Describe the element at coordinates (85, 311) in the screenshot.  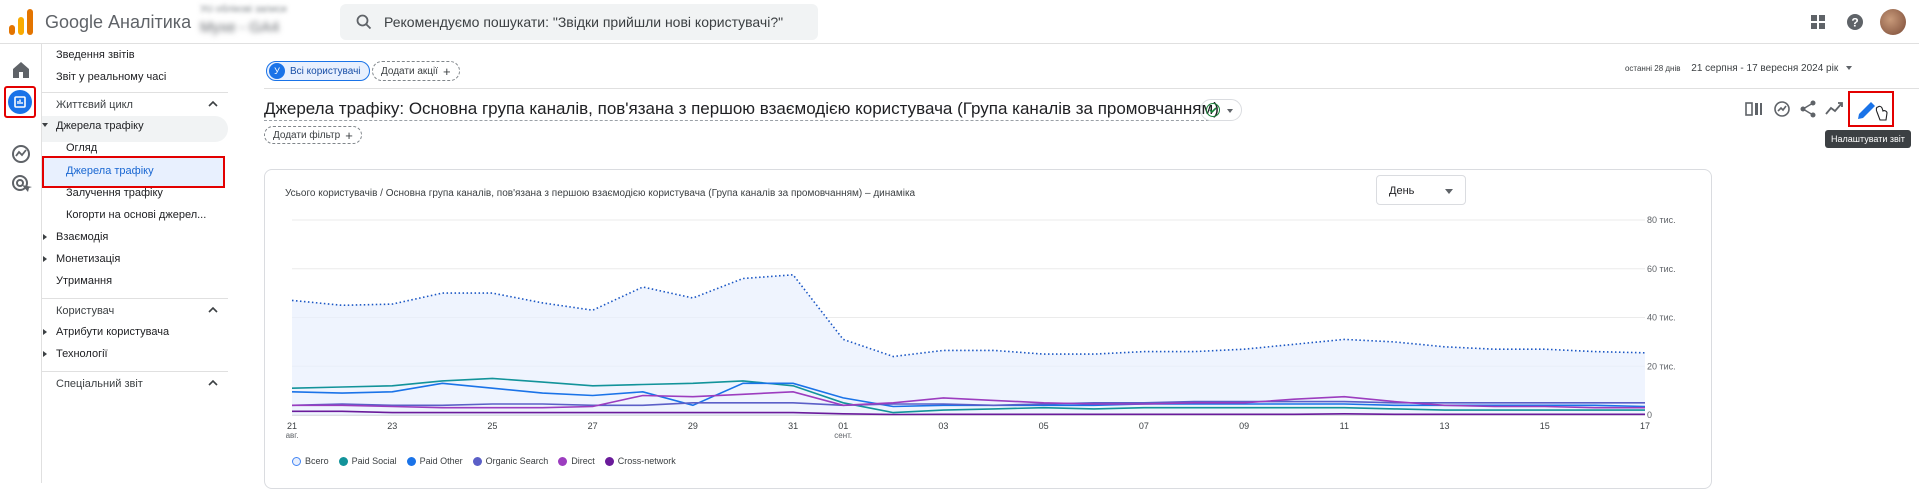
I see `section-label: Користувач` at that location.